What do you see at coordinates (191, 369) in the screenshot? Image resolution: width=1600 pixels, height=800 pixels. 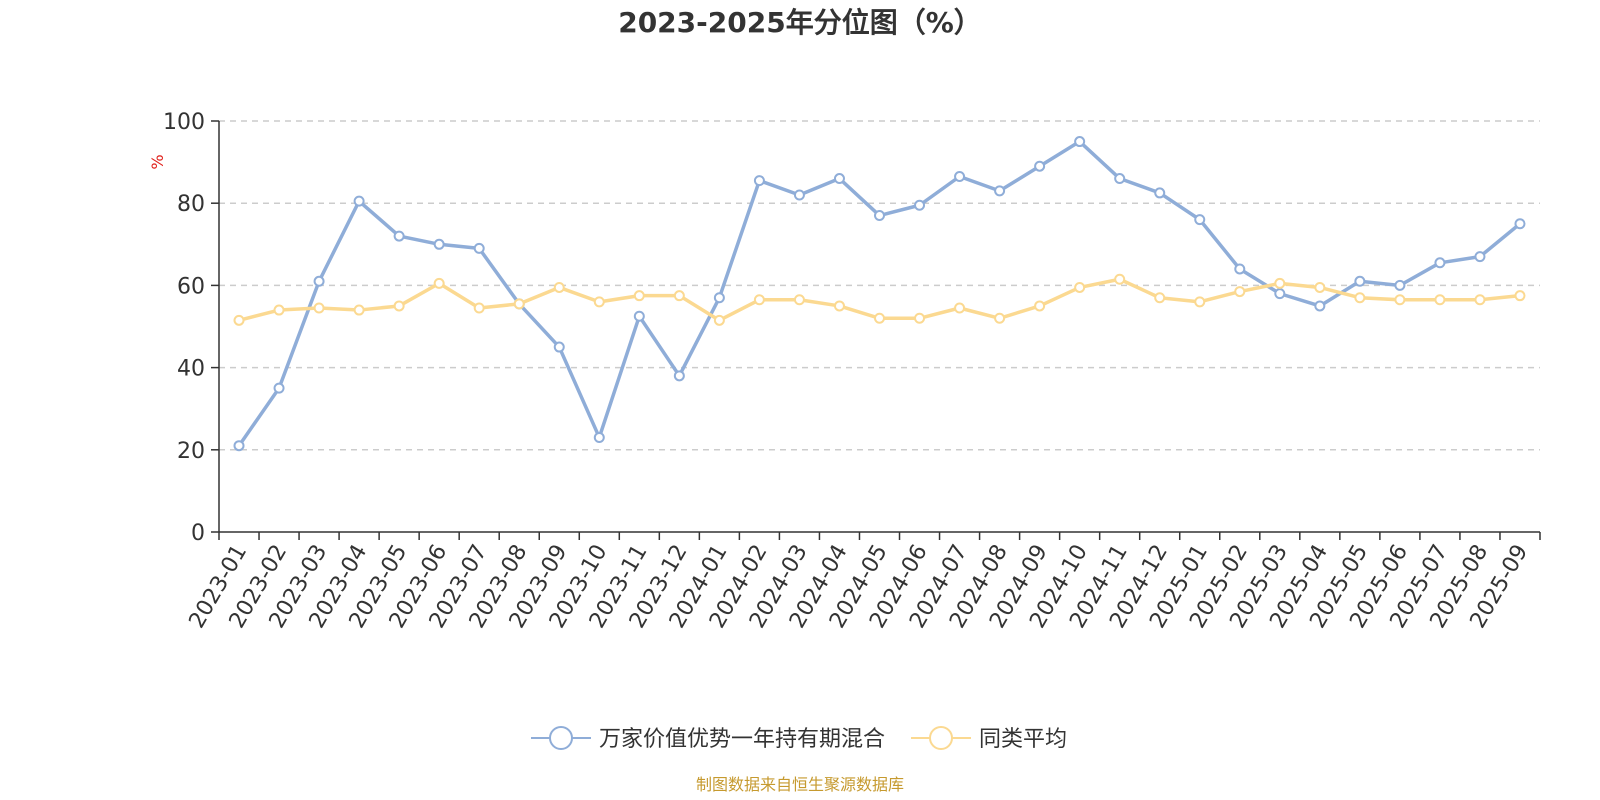 I see `y-tick-label: 40` at bounding box center [191, 369].